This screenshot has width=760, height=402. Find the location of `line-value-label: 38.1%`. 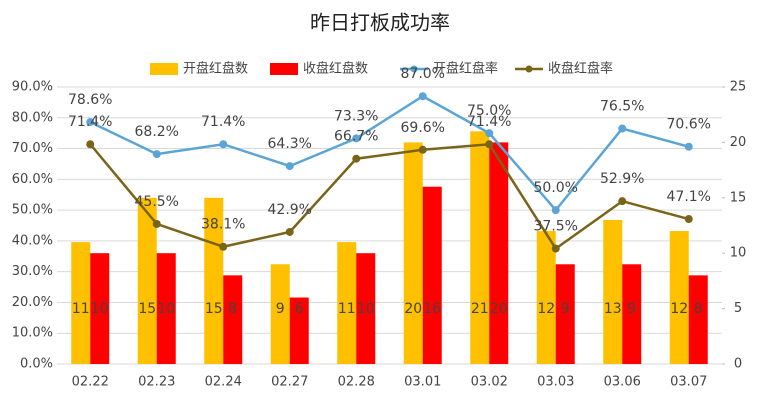

line-value-label: 38.1% is located at coordinates (223, 225).